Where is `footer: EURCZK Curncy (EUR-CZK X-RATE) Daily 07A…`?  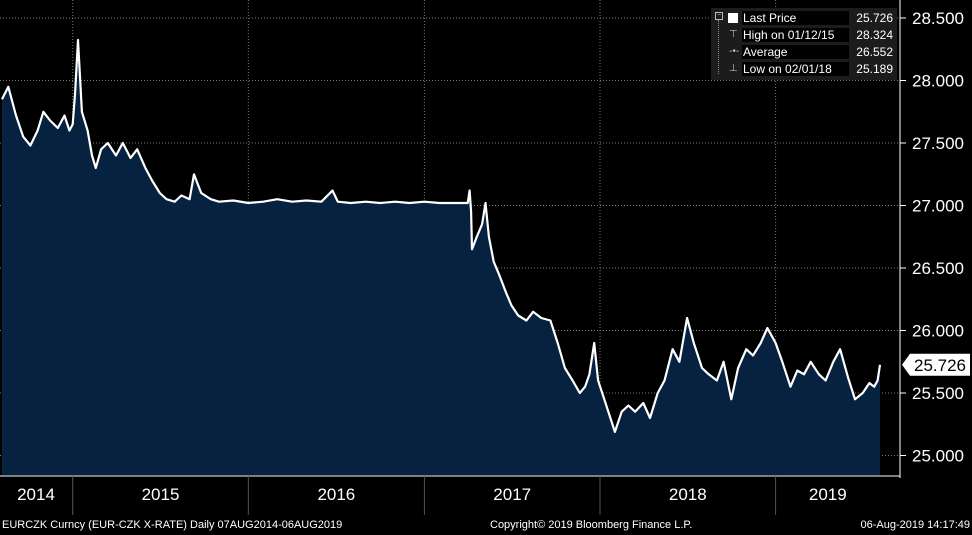
footer: EURCZK Curncy (EUR-CZK X-RATE) Daily 07A… is located at coordinates (486, 526).